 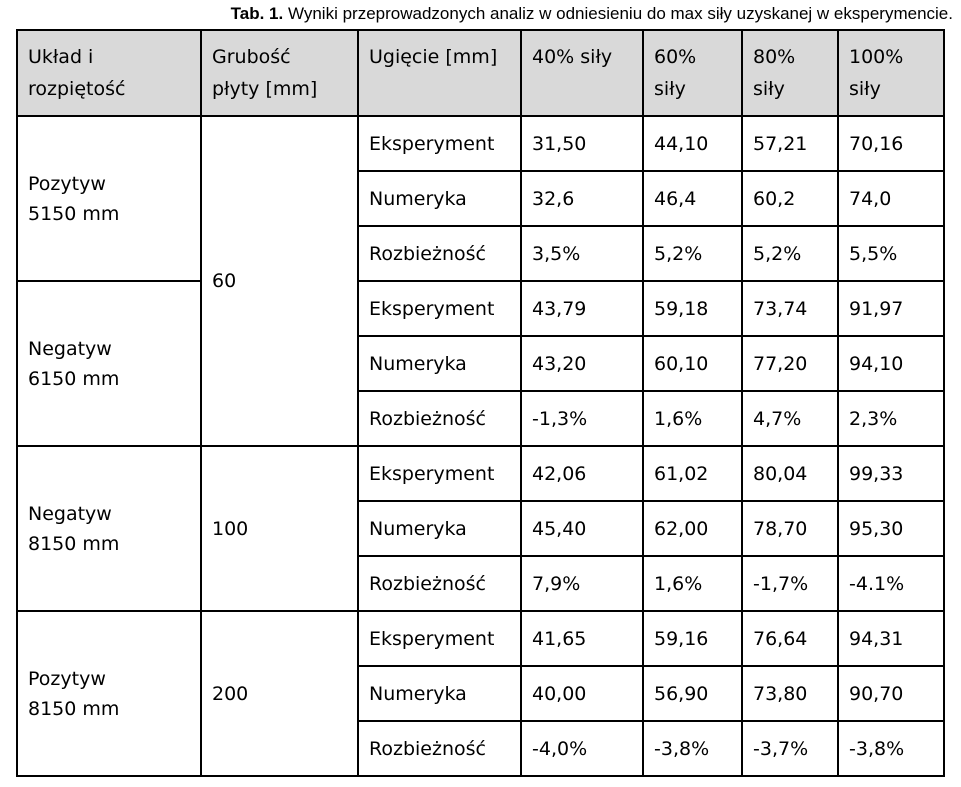 I want to click on value-cell: 95,30, so click(x=891, y=528).